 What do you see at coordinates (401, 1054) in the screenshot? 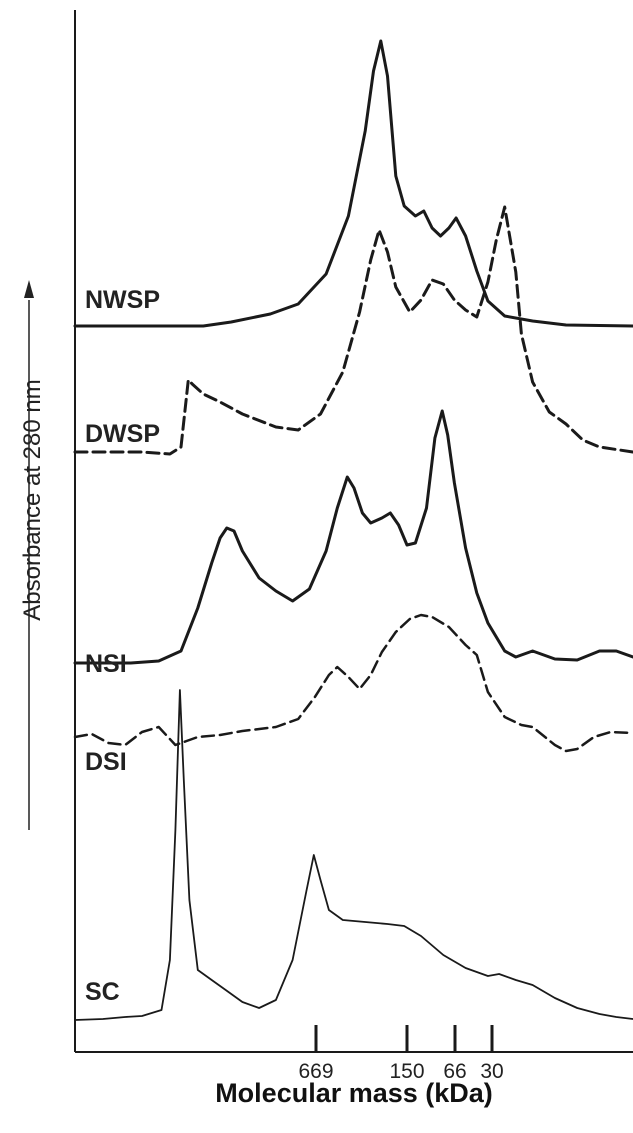
I see `x-ticks: 669 150 66 30` at bounding box center [401, 1054].